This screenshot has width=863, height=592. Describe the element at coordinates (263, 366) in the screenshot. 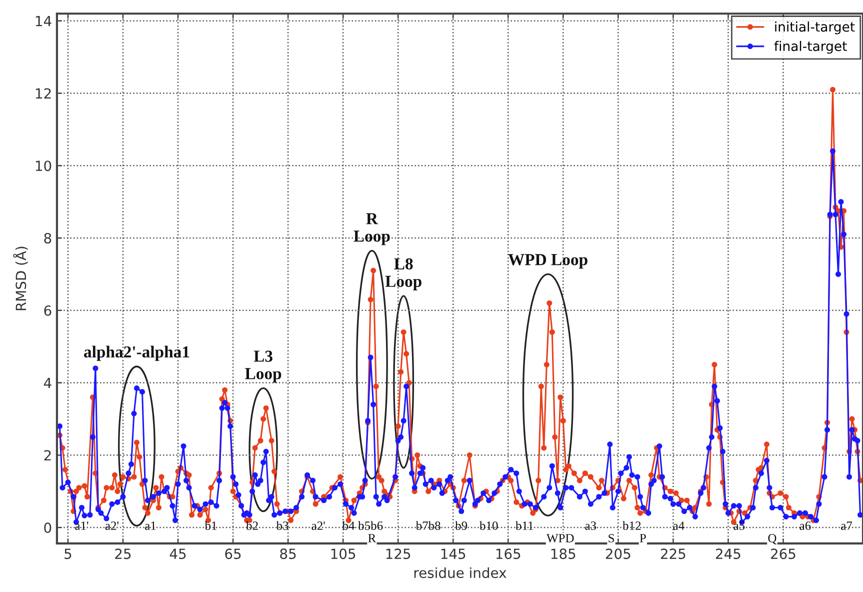

I see `annotation: L3 Loop` at that location.